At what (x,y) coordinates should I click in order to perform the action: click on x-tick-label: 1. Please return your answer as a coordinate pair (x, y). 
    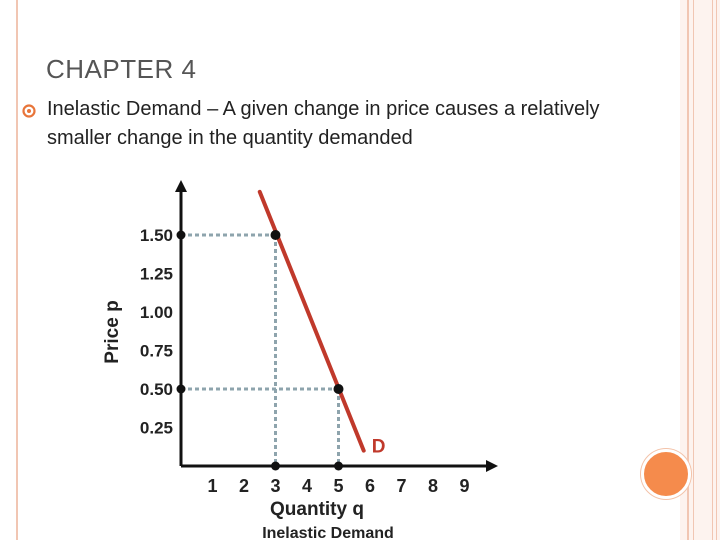
    Looking at the image, I should click on (212, 486).